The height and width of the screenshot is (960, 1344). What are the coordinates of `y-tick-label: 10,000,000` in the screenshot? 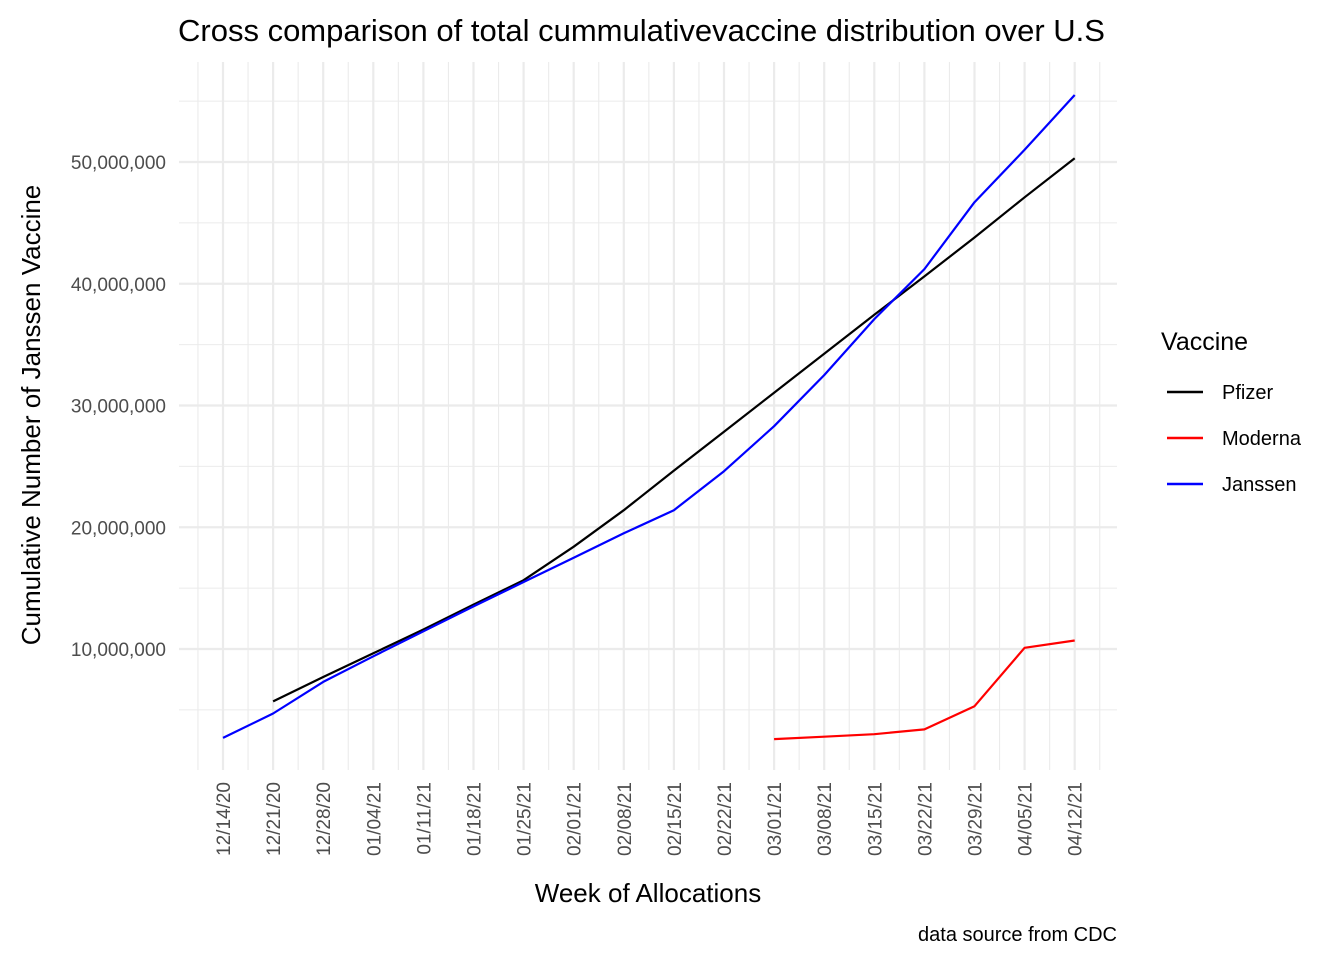 It's located at (118, 650).